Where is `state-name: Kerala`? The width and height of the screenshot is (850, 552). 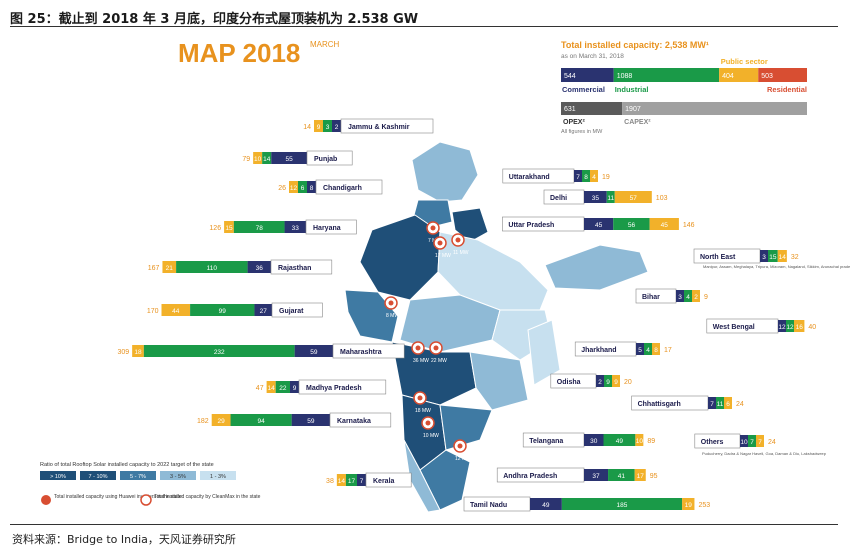 state-name: Kerala is located at coordinates (384, 481).